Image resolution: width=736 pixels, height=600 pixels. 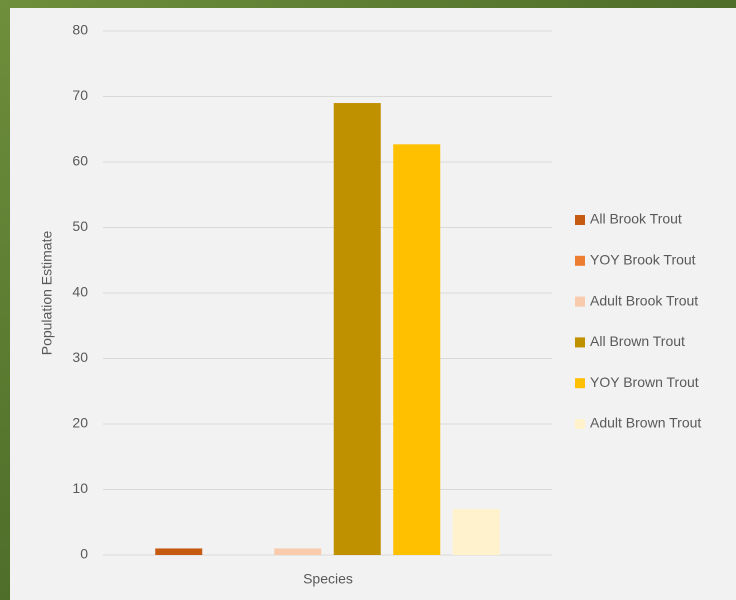 I want to click on y-tick-label: 50, so click(x=80, y=226).